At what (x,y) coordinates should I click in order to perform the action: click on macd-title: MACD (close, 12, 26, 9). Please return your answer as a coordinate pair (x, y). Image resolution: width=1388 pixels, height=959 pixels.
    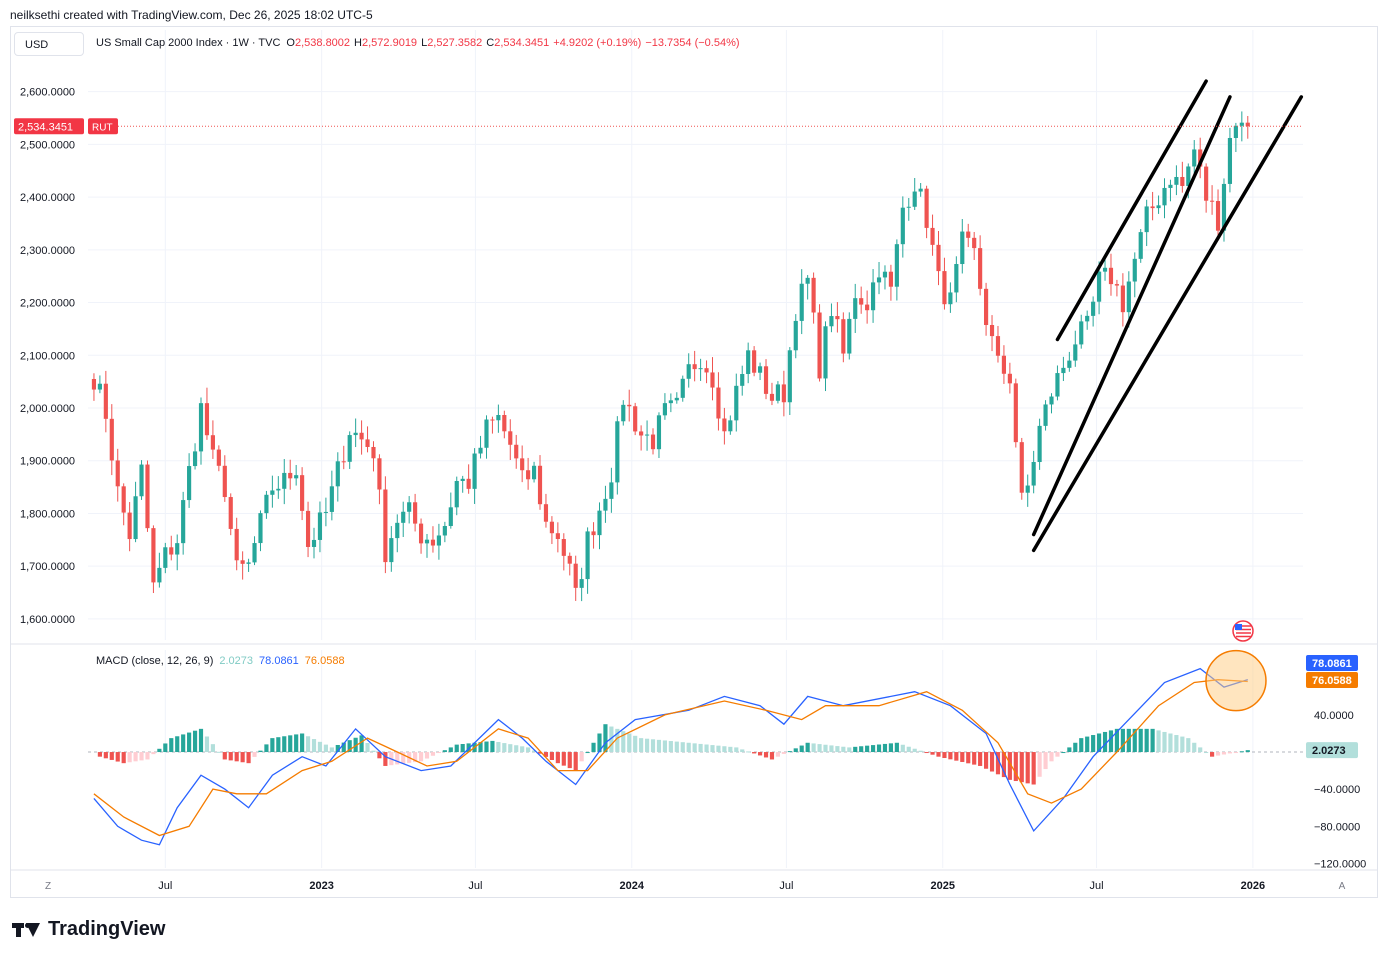
    Looking at the image, I should click on (154, 661).